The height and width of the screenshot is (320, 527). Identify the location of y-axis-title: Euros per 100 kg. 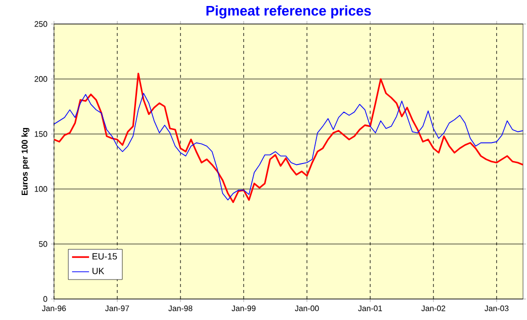
(25, 162).